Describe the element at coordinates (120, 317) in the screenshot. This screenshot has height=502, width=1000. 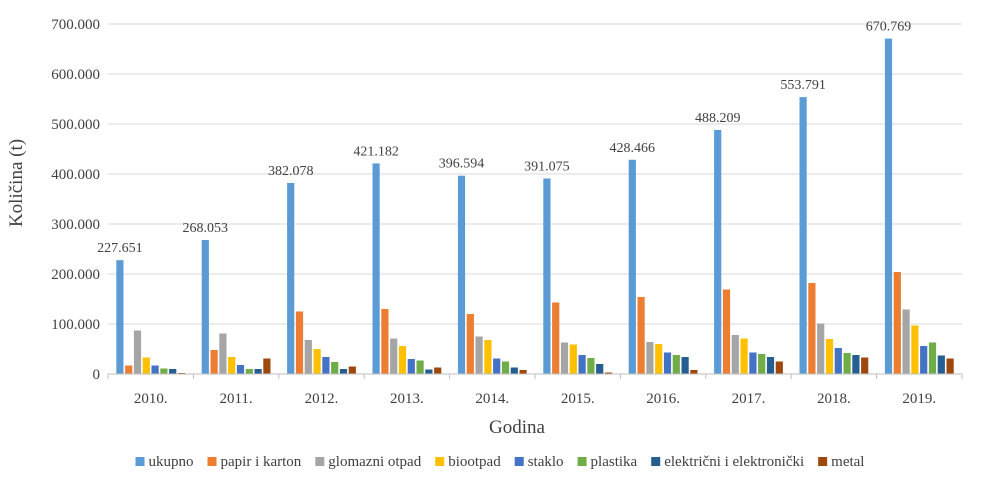
I see `bar-ukupno-2010` at that location.